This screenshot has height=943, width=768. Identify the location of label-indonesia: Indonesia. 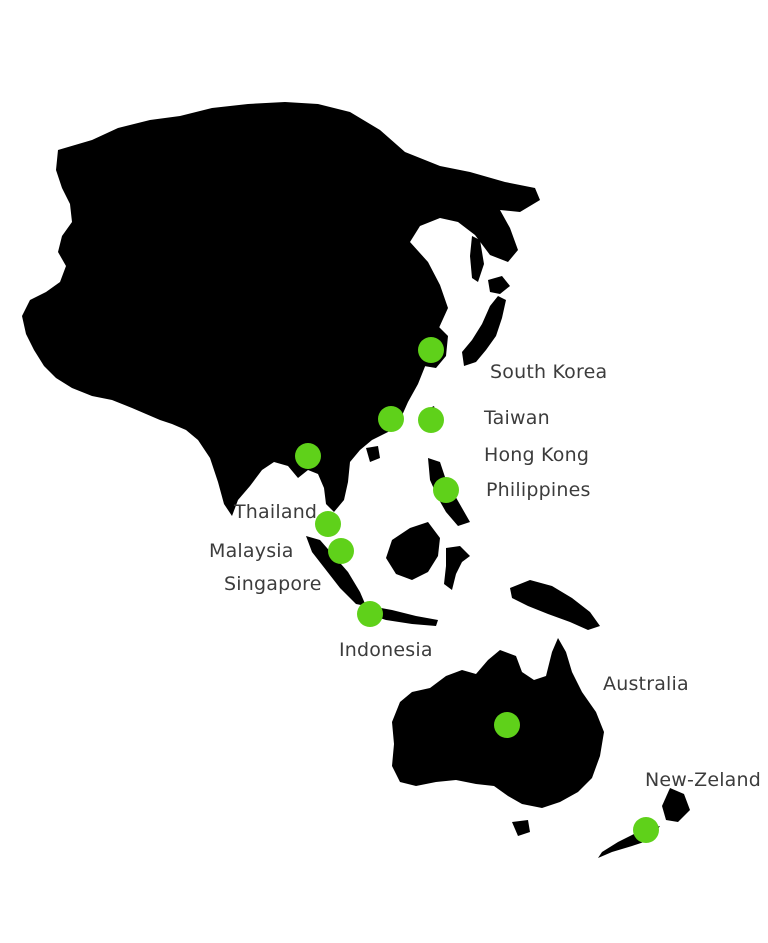
(386, 650).